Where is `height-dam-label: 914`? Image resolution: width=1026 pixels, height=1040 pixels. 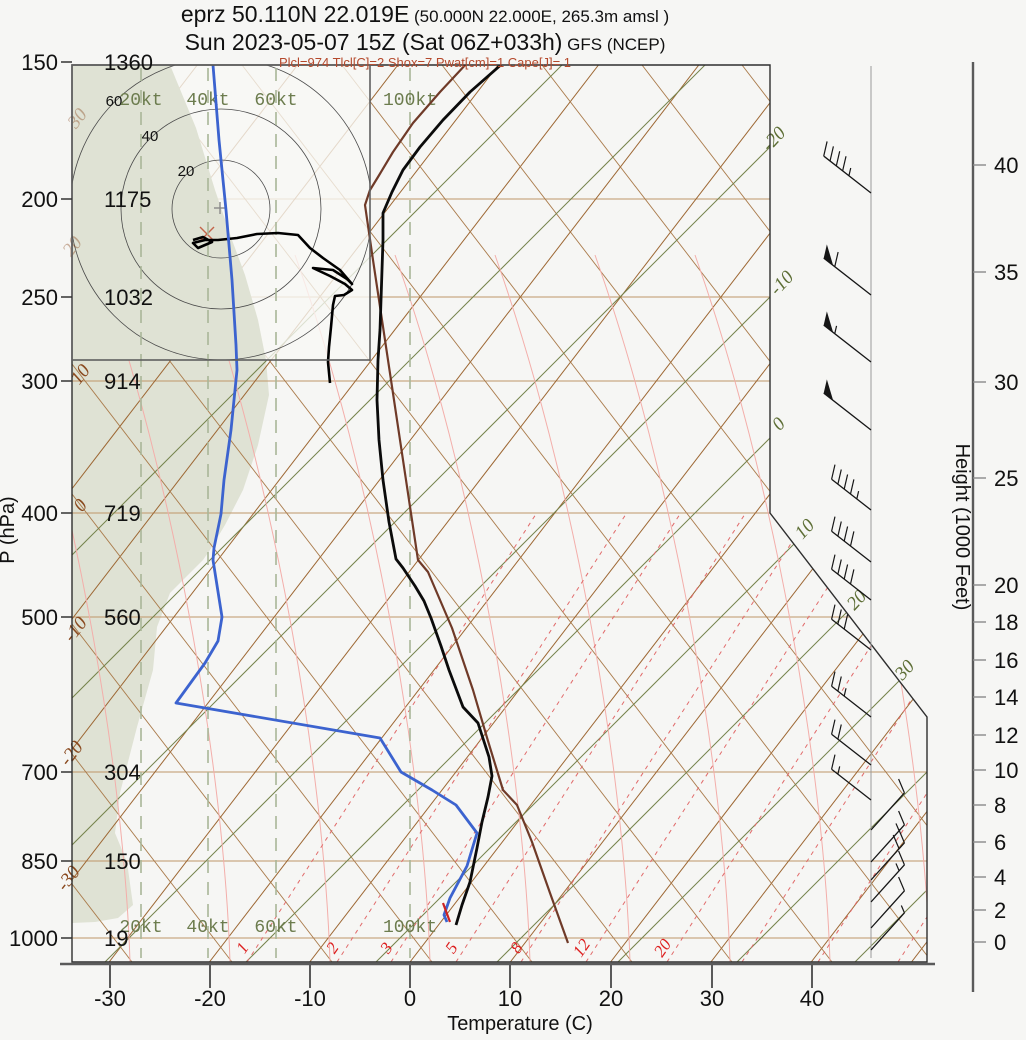
height-dam-label: 914 is located at coordinates (122, 381).